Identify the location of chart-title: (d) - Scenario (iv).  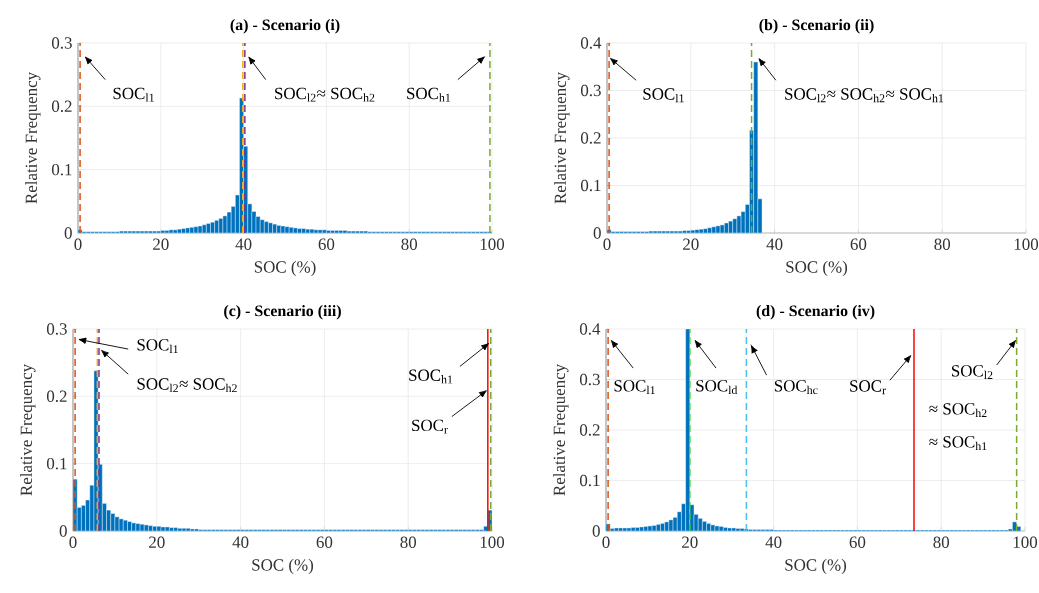
(815, 312).